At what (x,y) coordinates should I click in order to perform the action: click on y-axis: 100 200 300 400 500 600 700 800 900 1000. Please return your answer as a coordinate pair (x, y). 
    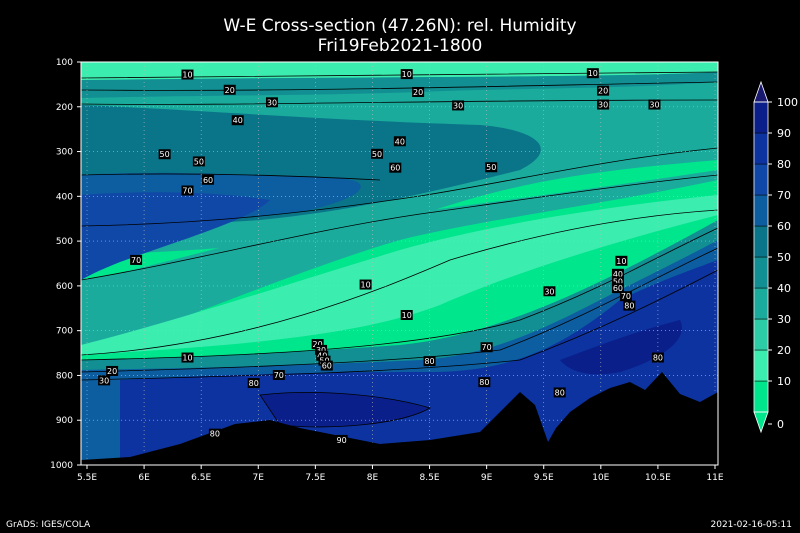
    Looking at the image, I should click on (65, 264).